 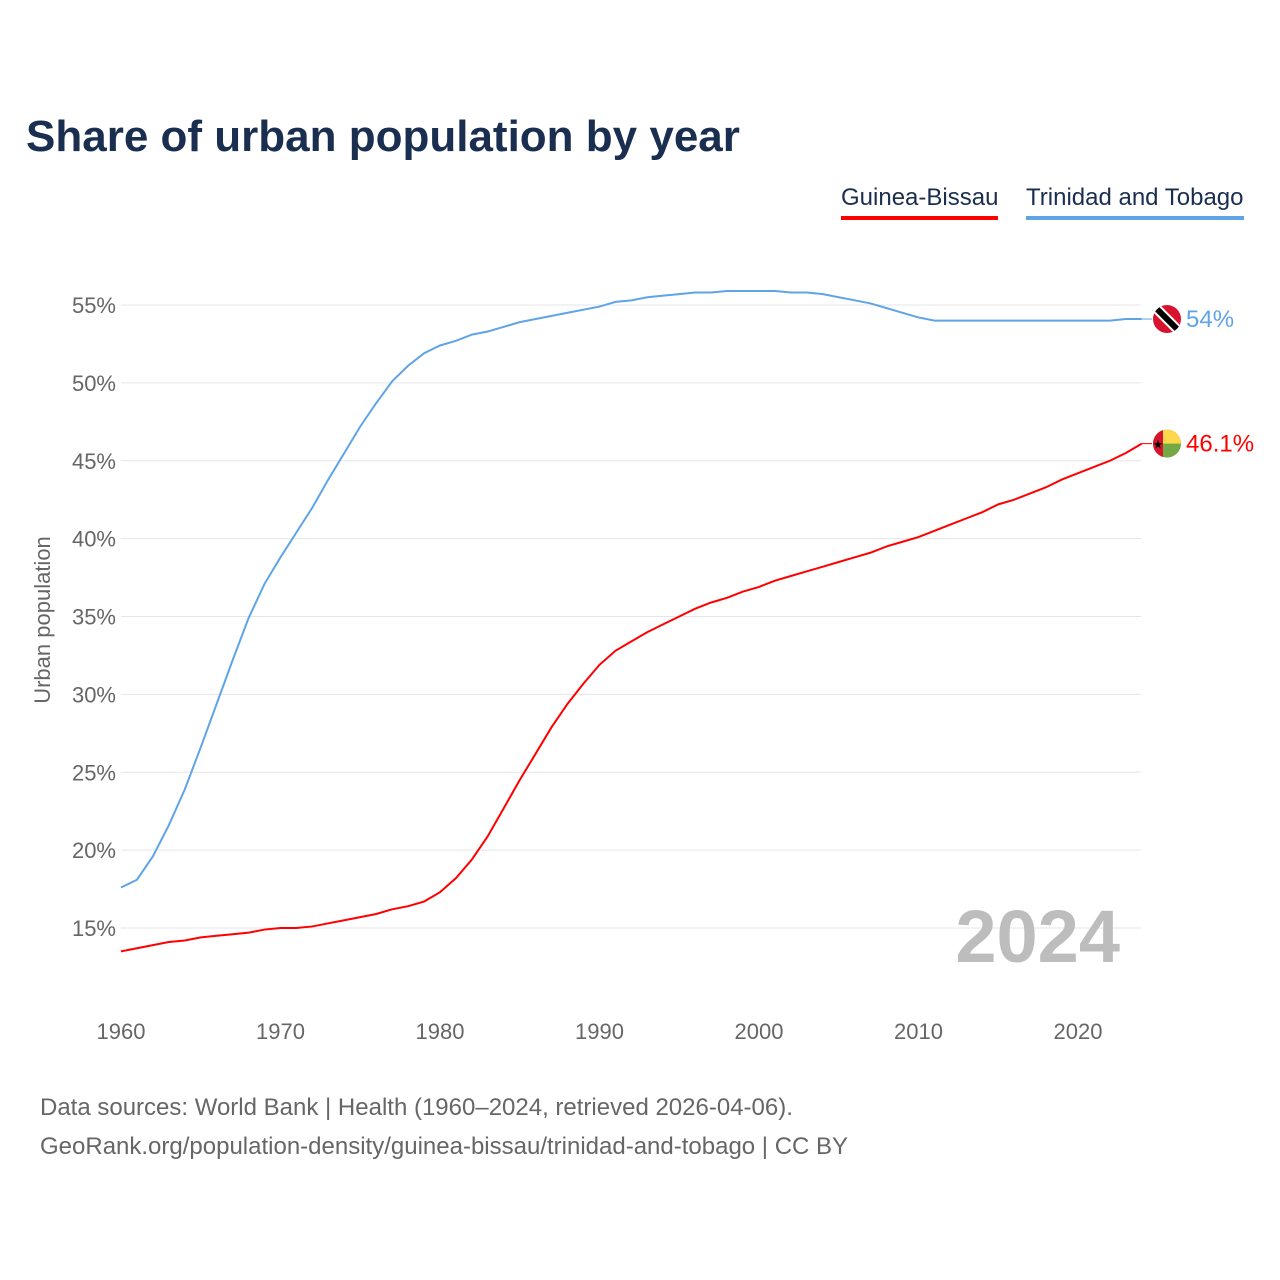 What do you see at coordinates (121, 1031) in the screenshot?
I see `x-tick-label: 1960` at bounding box center [121, 1031].